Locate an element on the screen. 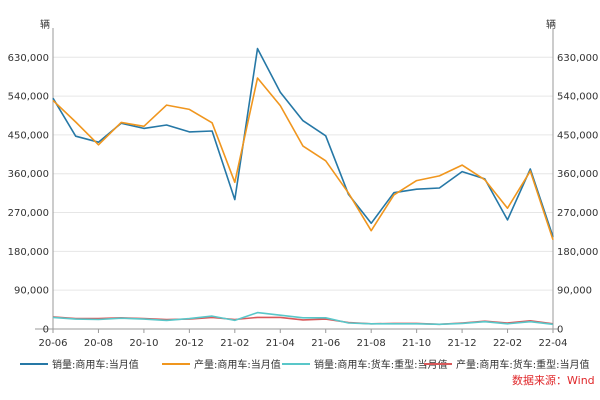  x-tick-label: 21-06 is located at coordinates (325, 343).